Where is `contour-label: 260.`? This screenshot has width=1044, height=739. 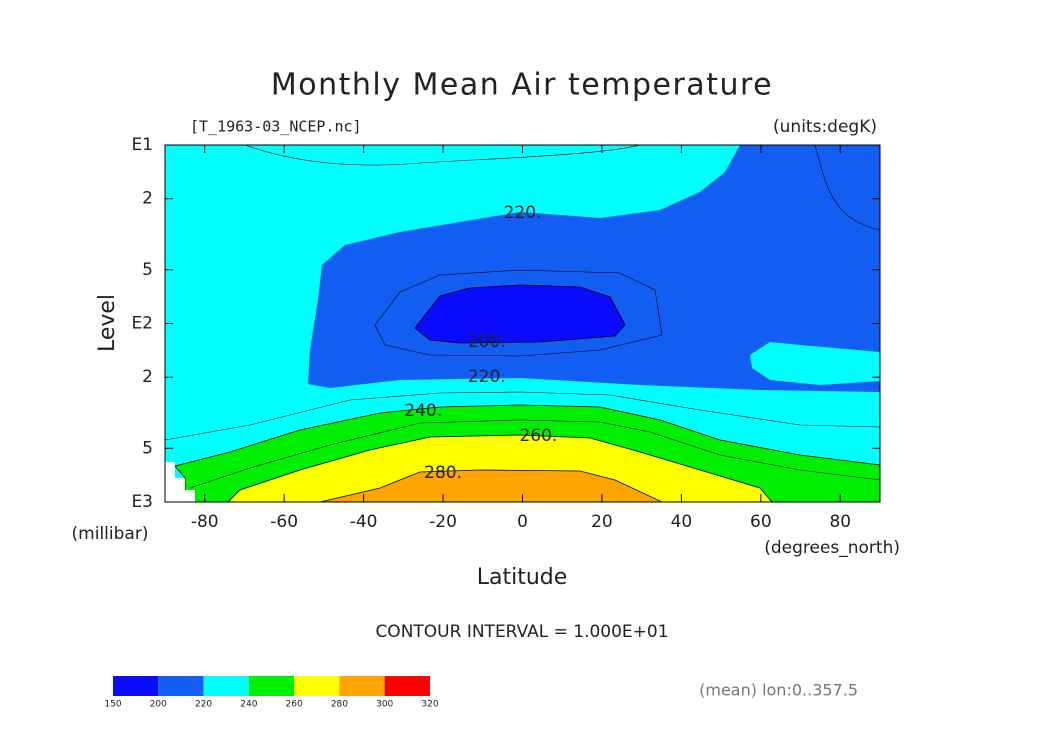
contour-label: 260. is located at coordinates (538, 436).